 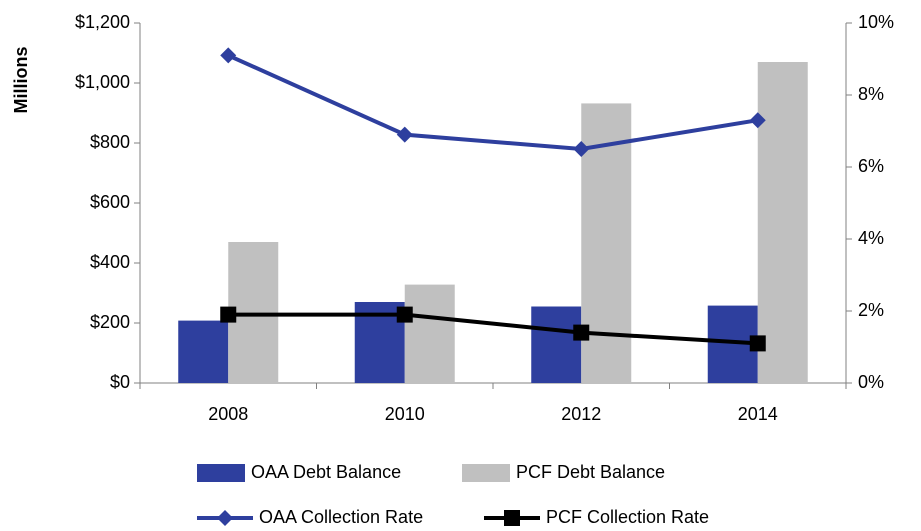 What do you see at coordinates (110, 262) in the screenshot?
I see `y-tick-label: $400` at bounding box center [110, 262].